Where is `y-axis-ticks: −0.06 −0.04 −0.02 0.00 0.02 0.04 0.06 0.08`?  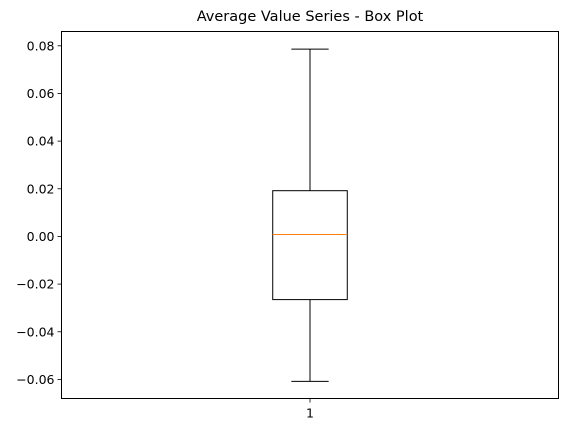
y-axis-ticks: −0.06 −0.04 −0.02 0.00 0.02 0.04 0.06 0.08 is located at coordinates (39, 212).